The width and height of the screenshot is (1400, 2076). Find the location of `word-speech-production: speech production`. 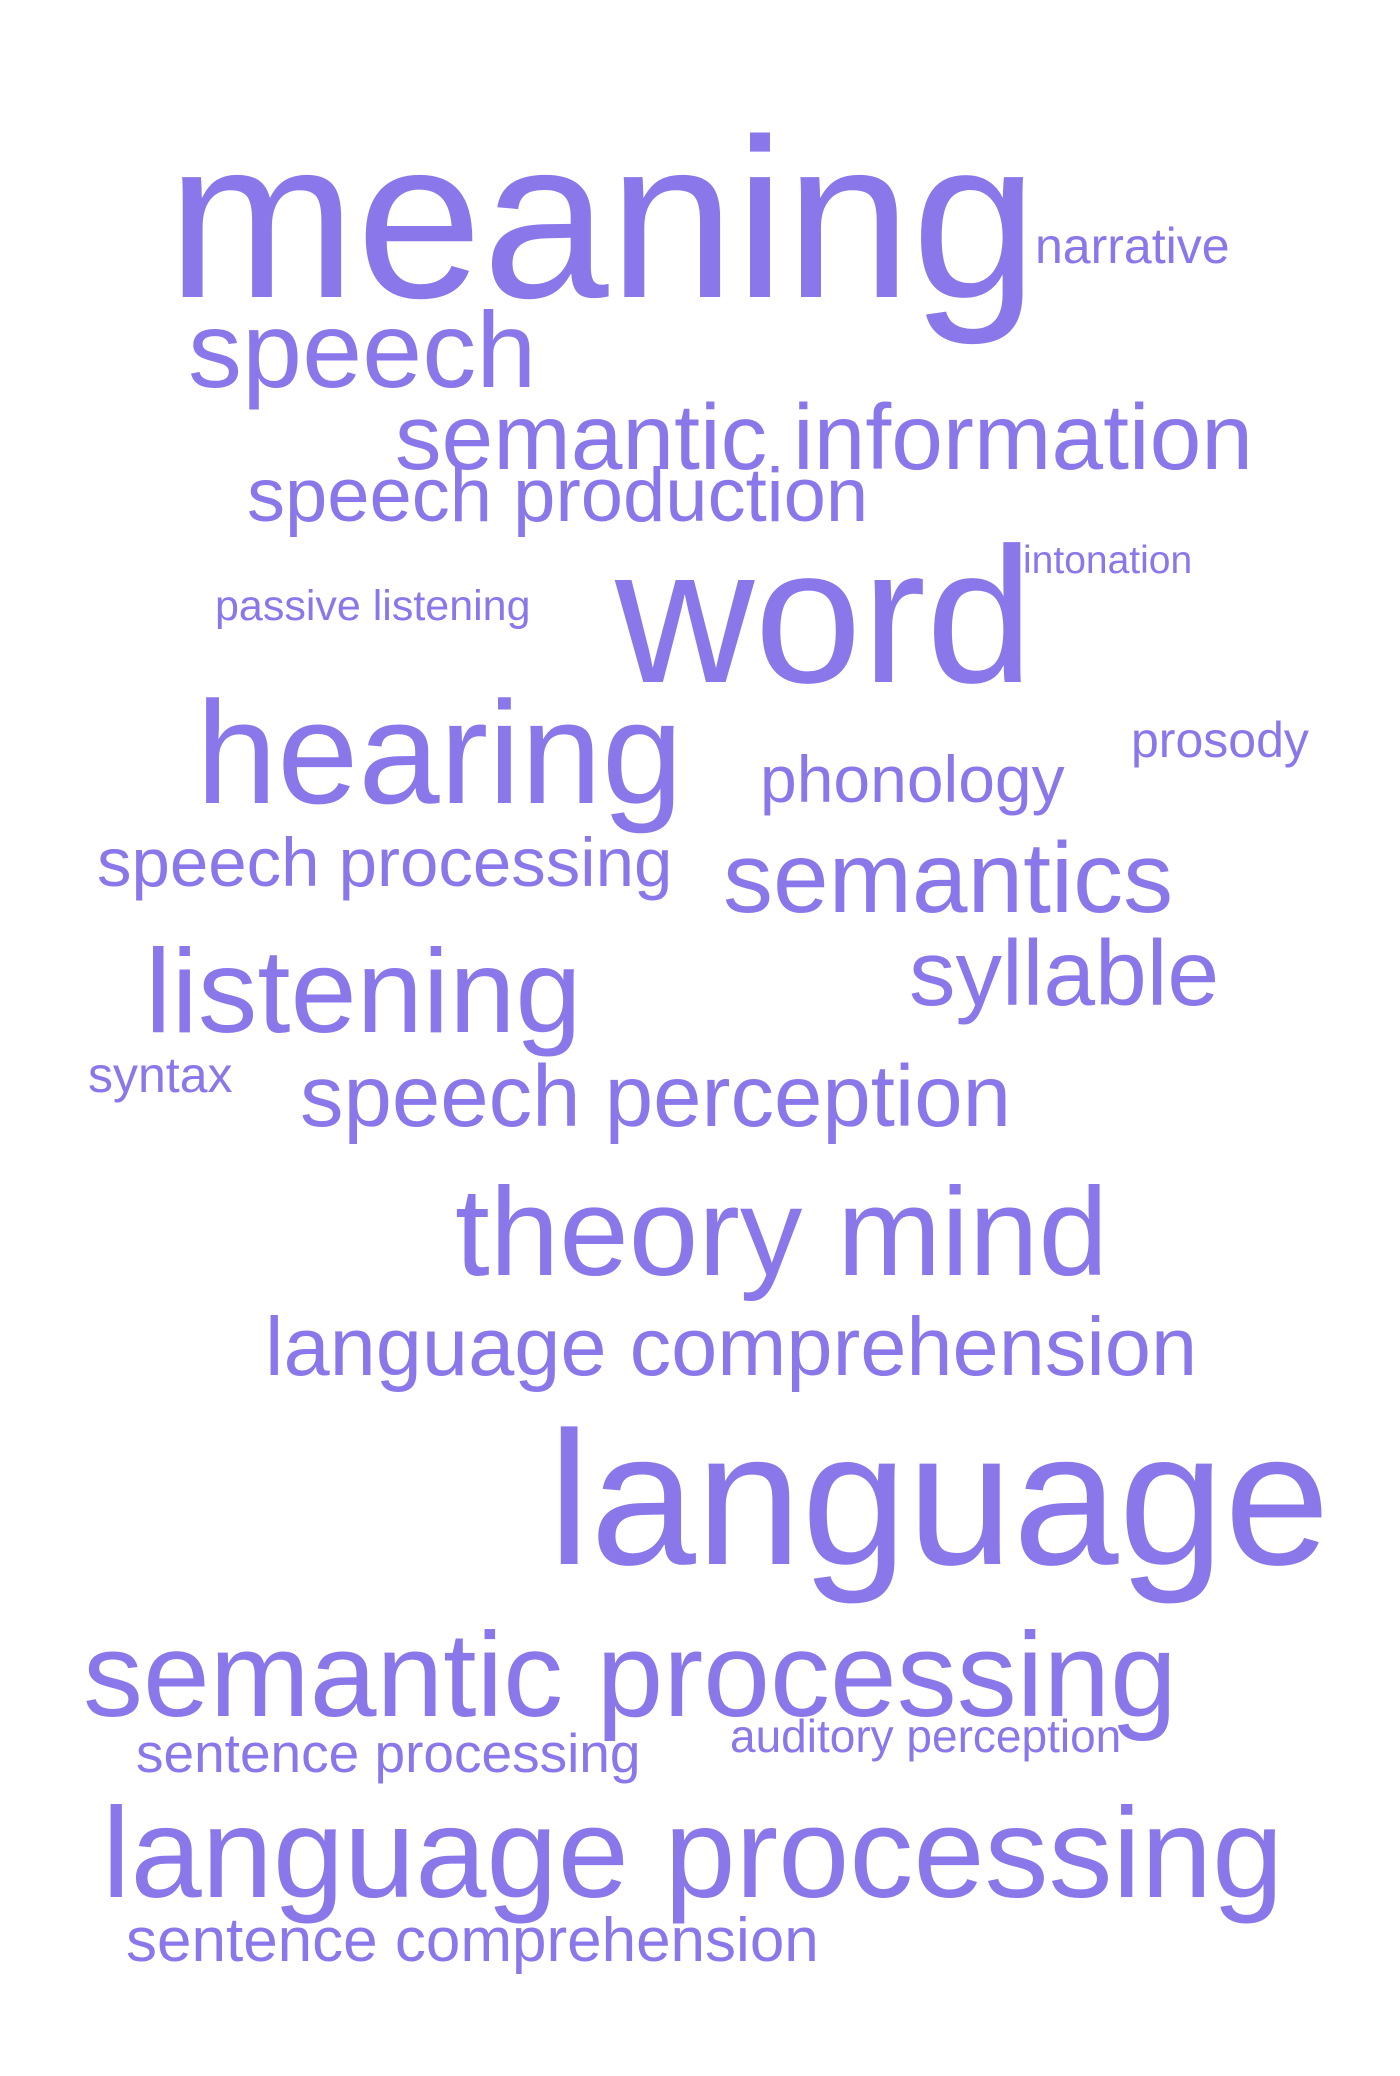

word-speech-production: speech production is located at coordinates (558, 495).